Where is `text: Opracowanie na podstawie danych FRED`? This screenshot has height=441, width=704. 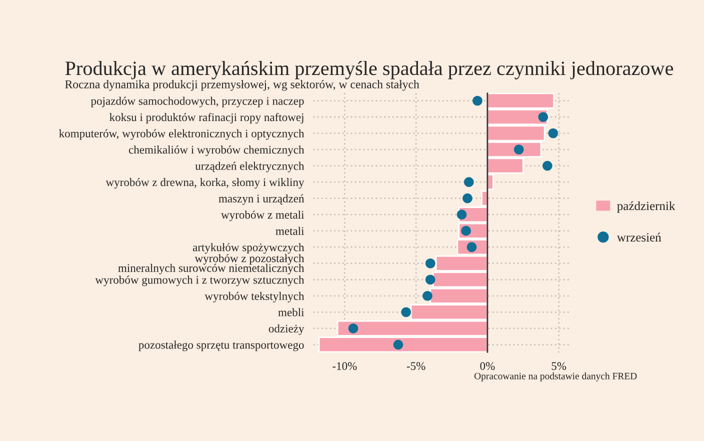
text: Opracowanie na podstawie danych FRED is located at coordinates (555, 377).